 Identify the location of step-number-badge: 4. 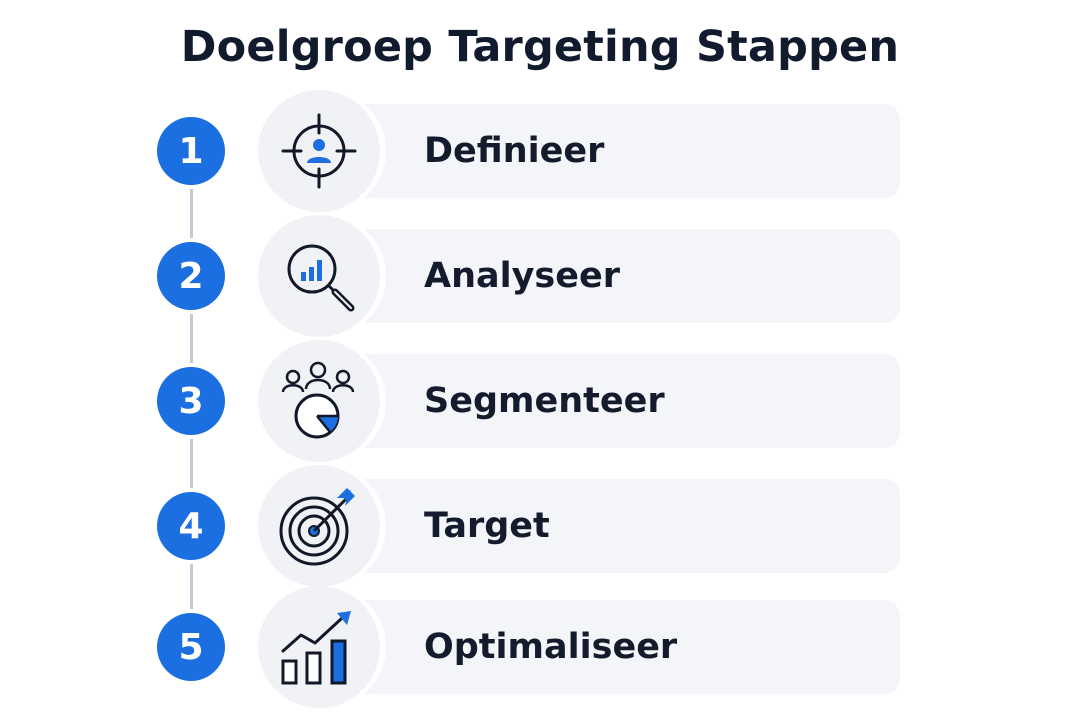
(191, 526).